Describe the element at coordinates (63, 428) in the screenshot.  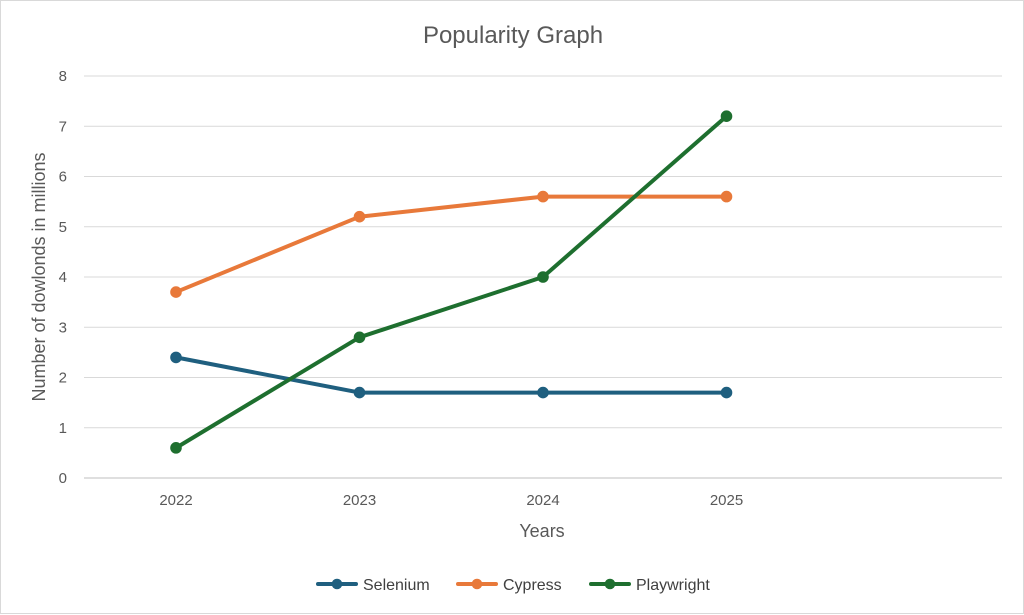
I see `y-tick-label: 1` at that location.